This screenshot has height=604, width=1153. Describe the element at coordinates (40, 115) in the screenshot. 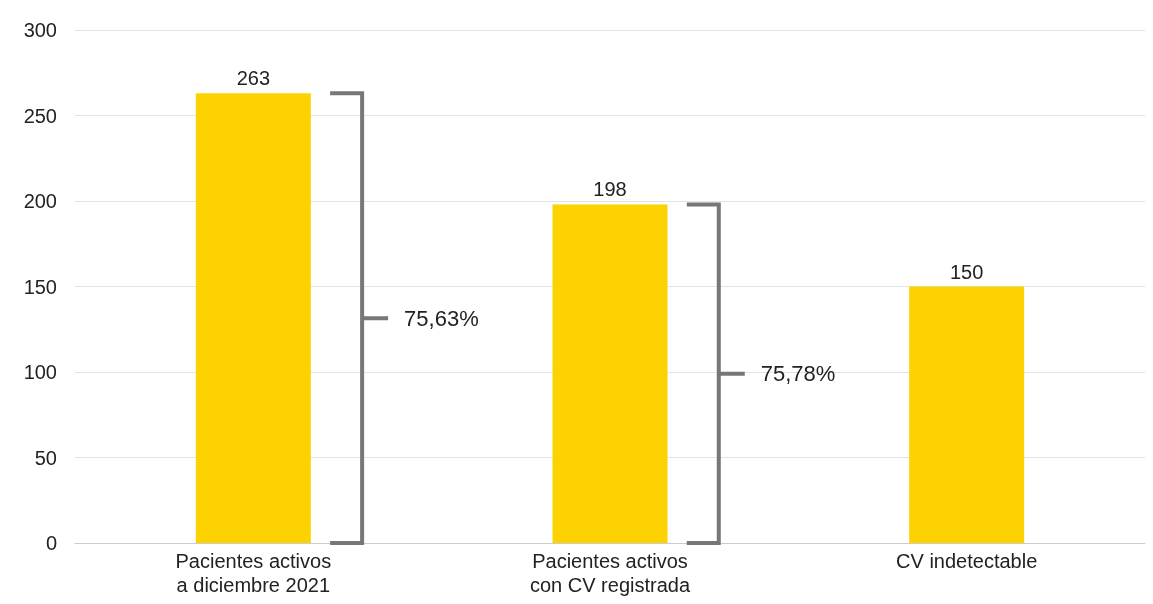

I see `y-tick-label: 250` at that location.